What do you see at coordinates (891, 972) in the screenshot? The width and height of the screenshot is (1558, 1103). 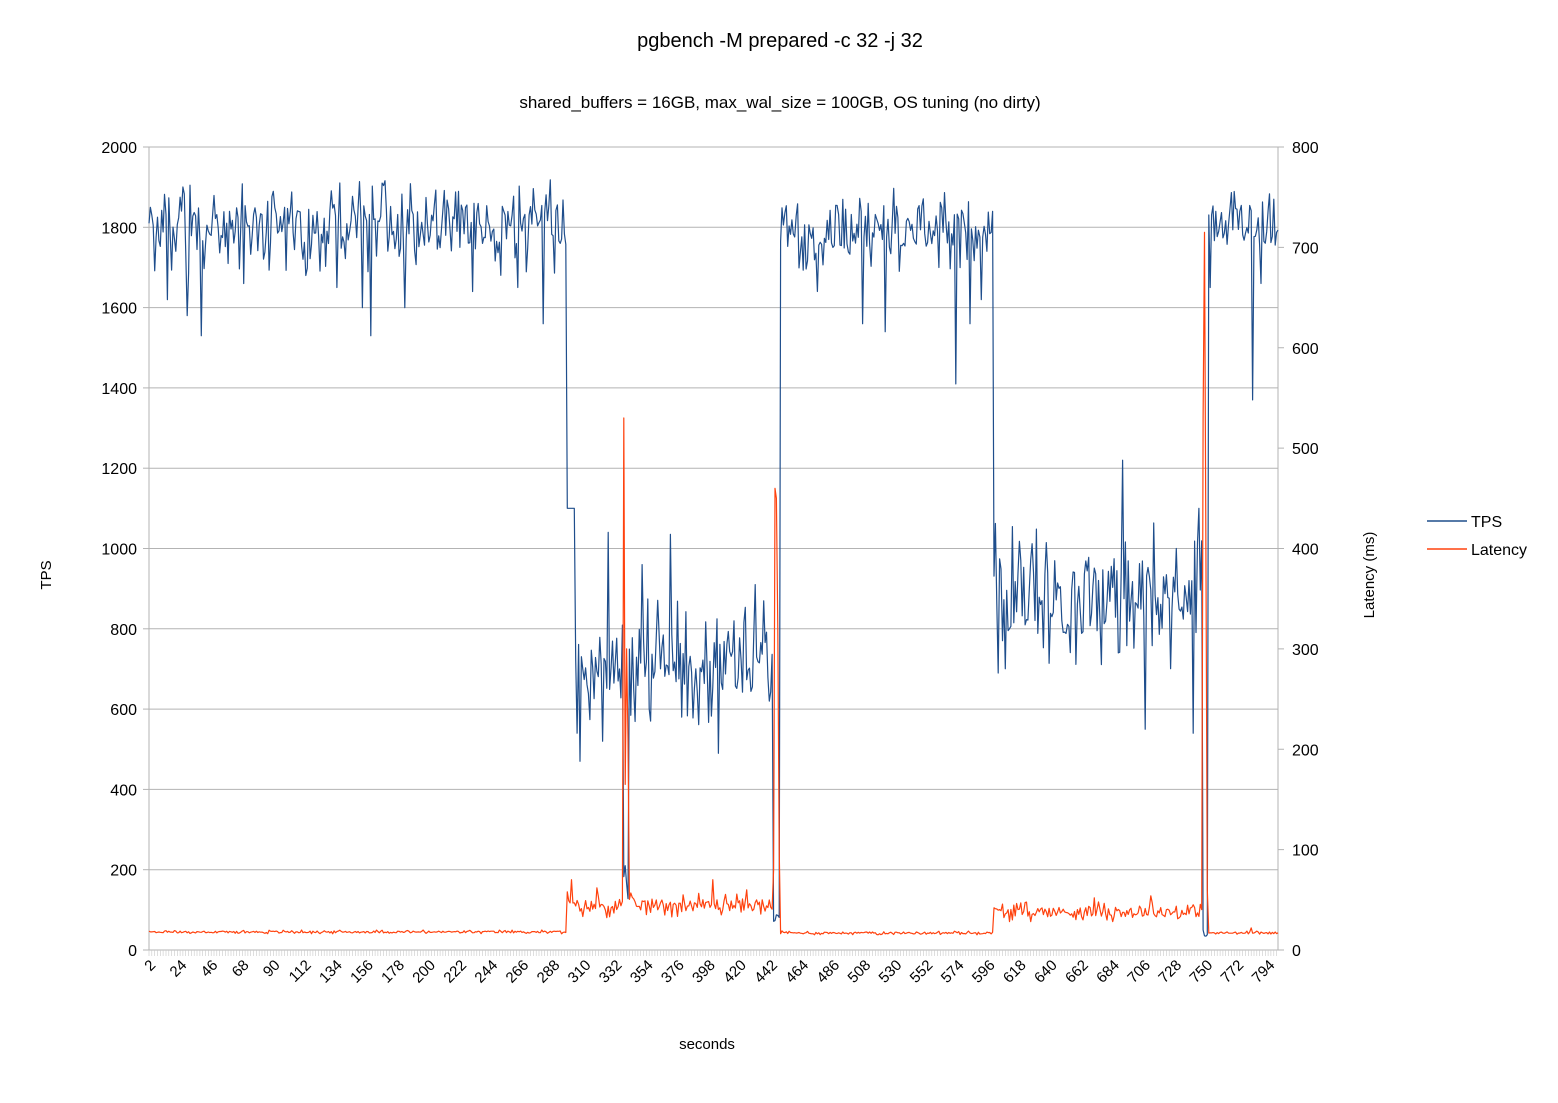 I see `x-tick-label: 530` at bounding box center [891, 972].